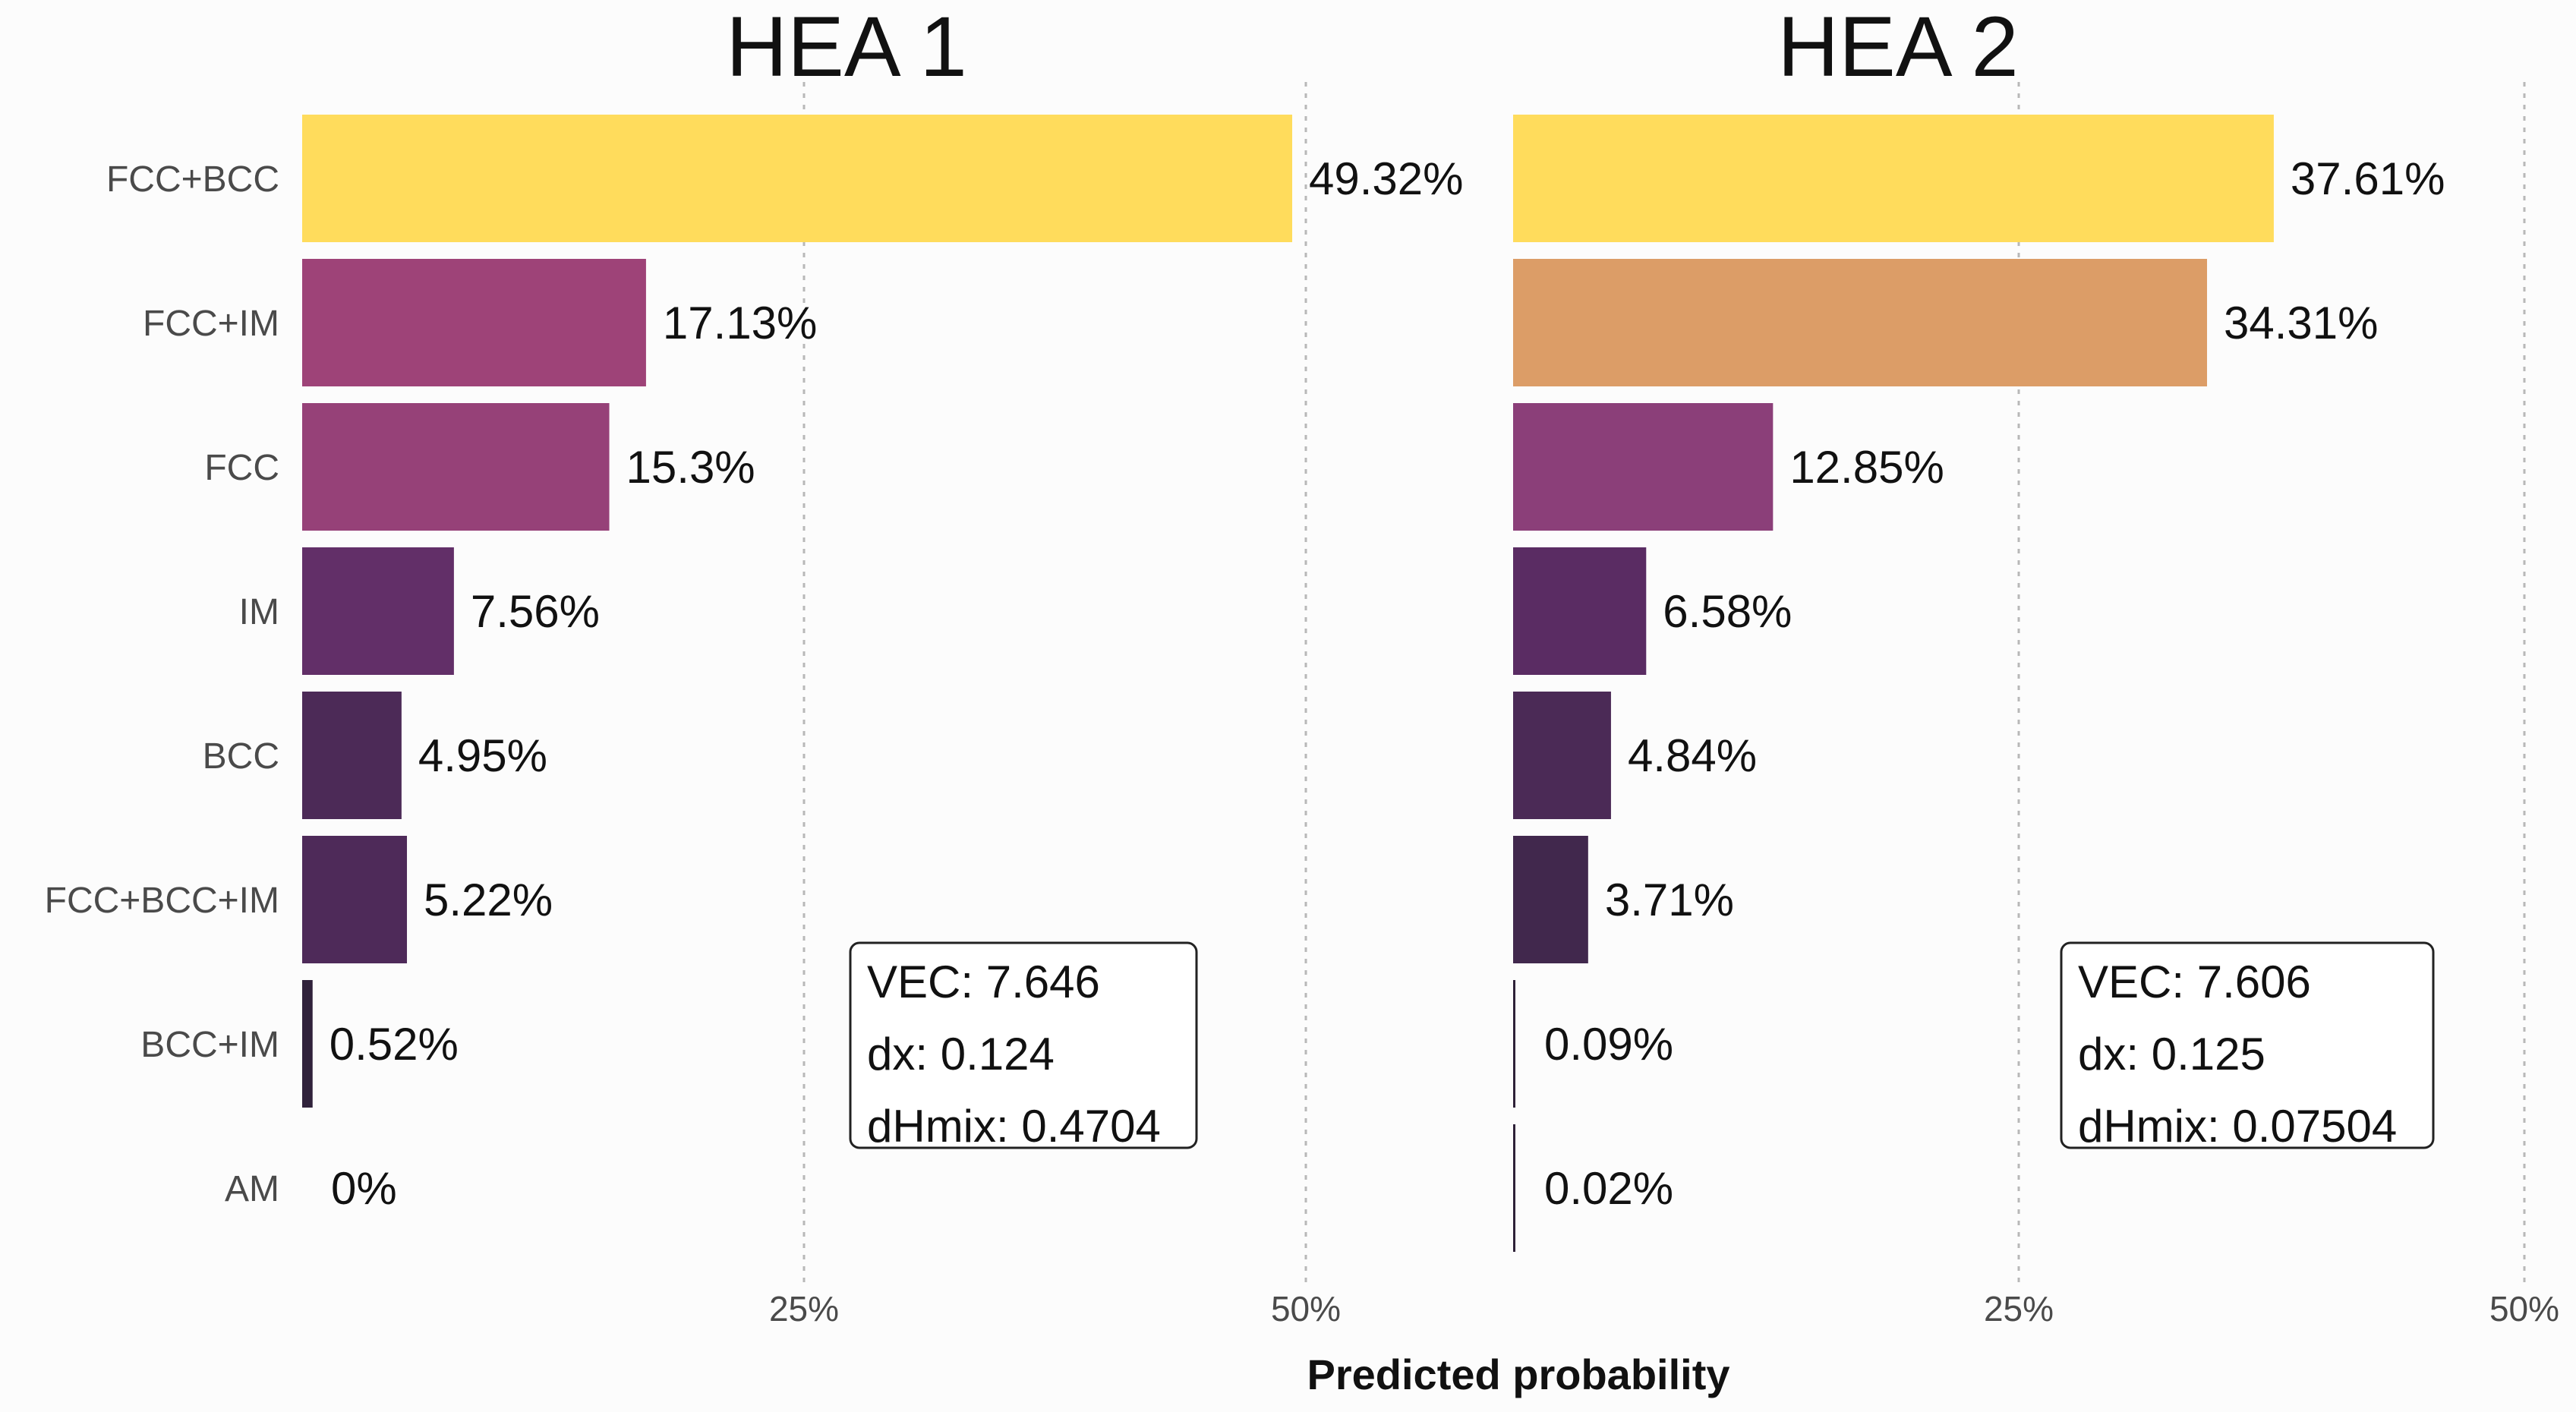 The image size is (2576, 1412). Describe the element at coordinates (352, 755) in the screenshot. I see `hea-1-bar-bcc` at that location.